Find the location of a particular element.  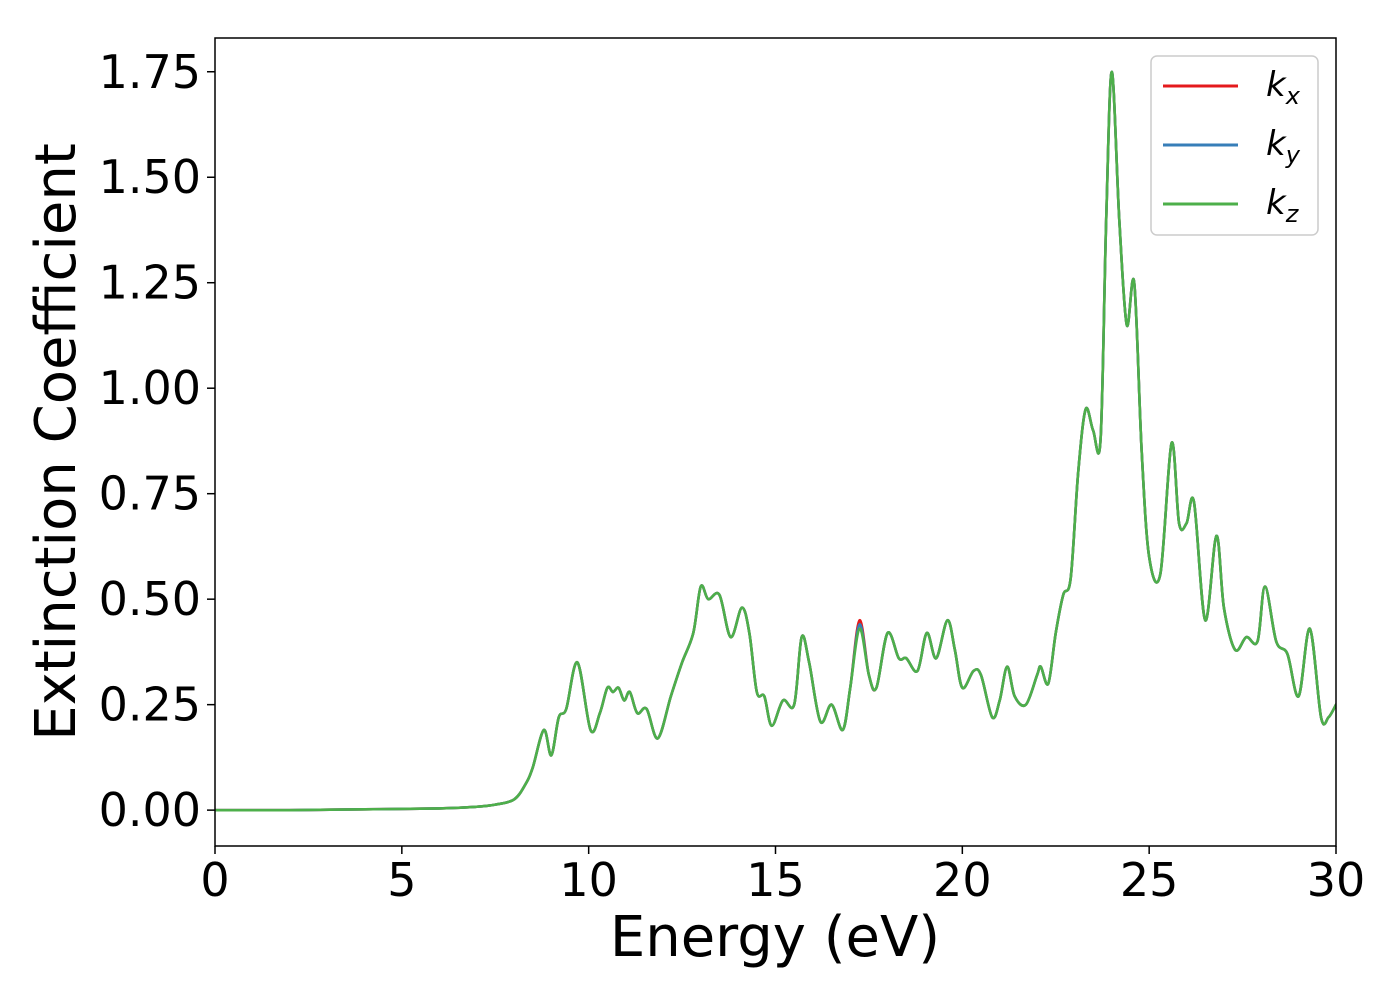

y-tick-label: 1.50 is located at coordinates (150, 177).